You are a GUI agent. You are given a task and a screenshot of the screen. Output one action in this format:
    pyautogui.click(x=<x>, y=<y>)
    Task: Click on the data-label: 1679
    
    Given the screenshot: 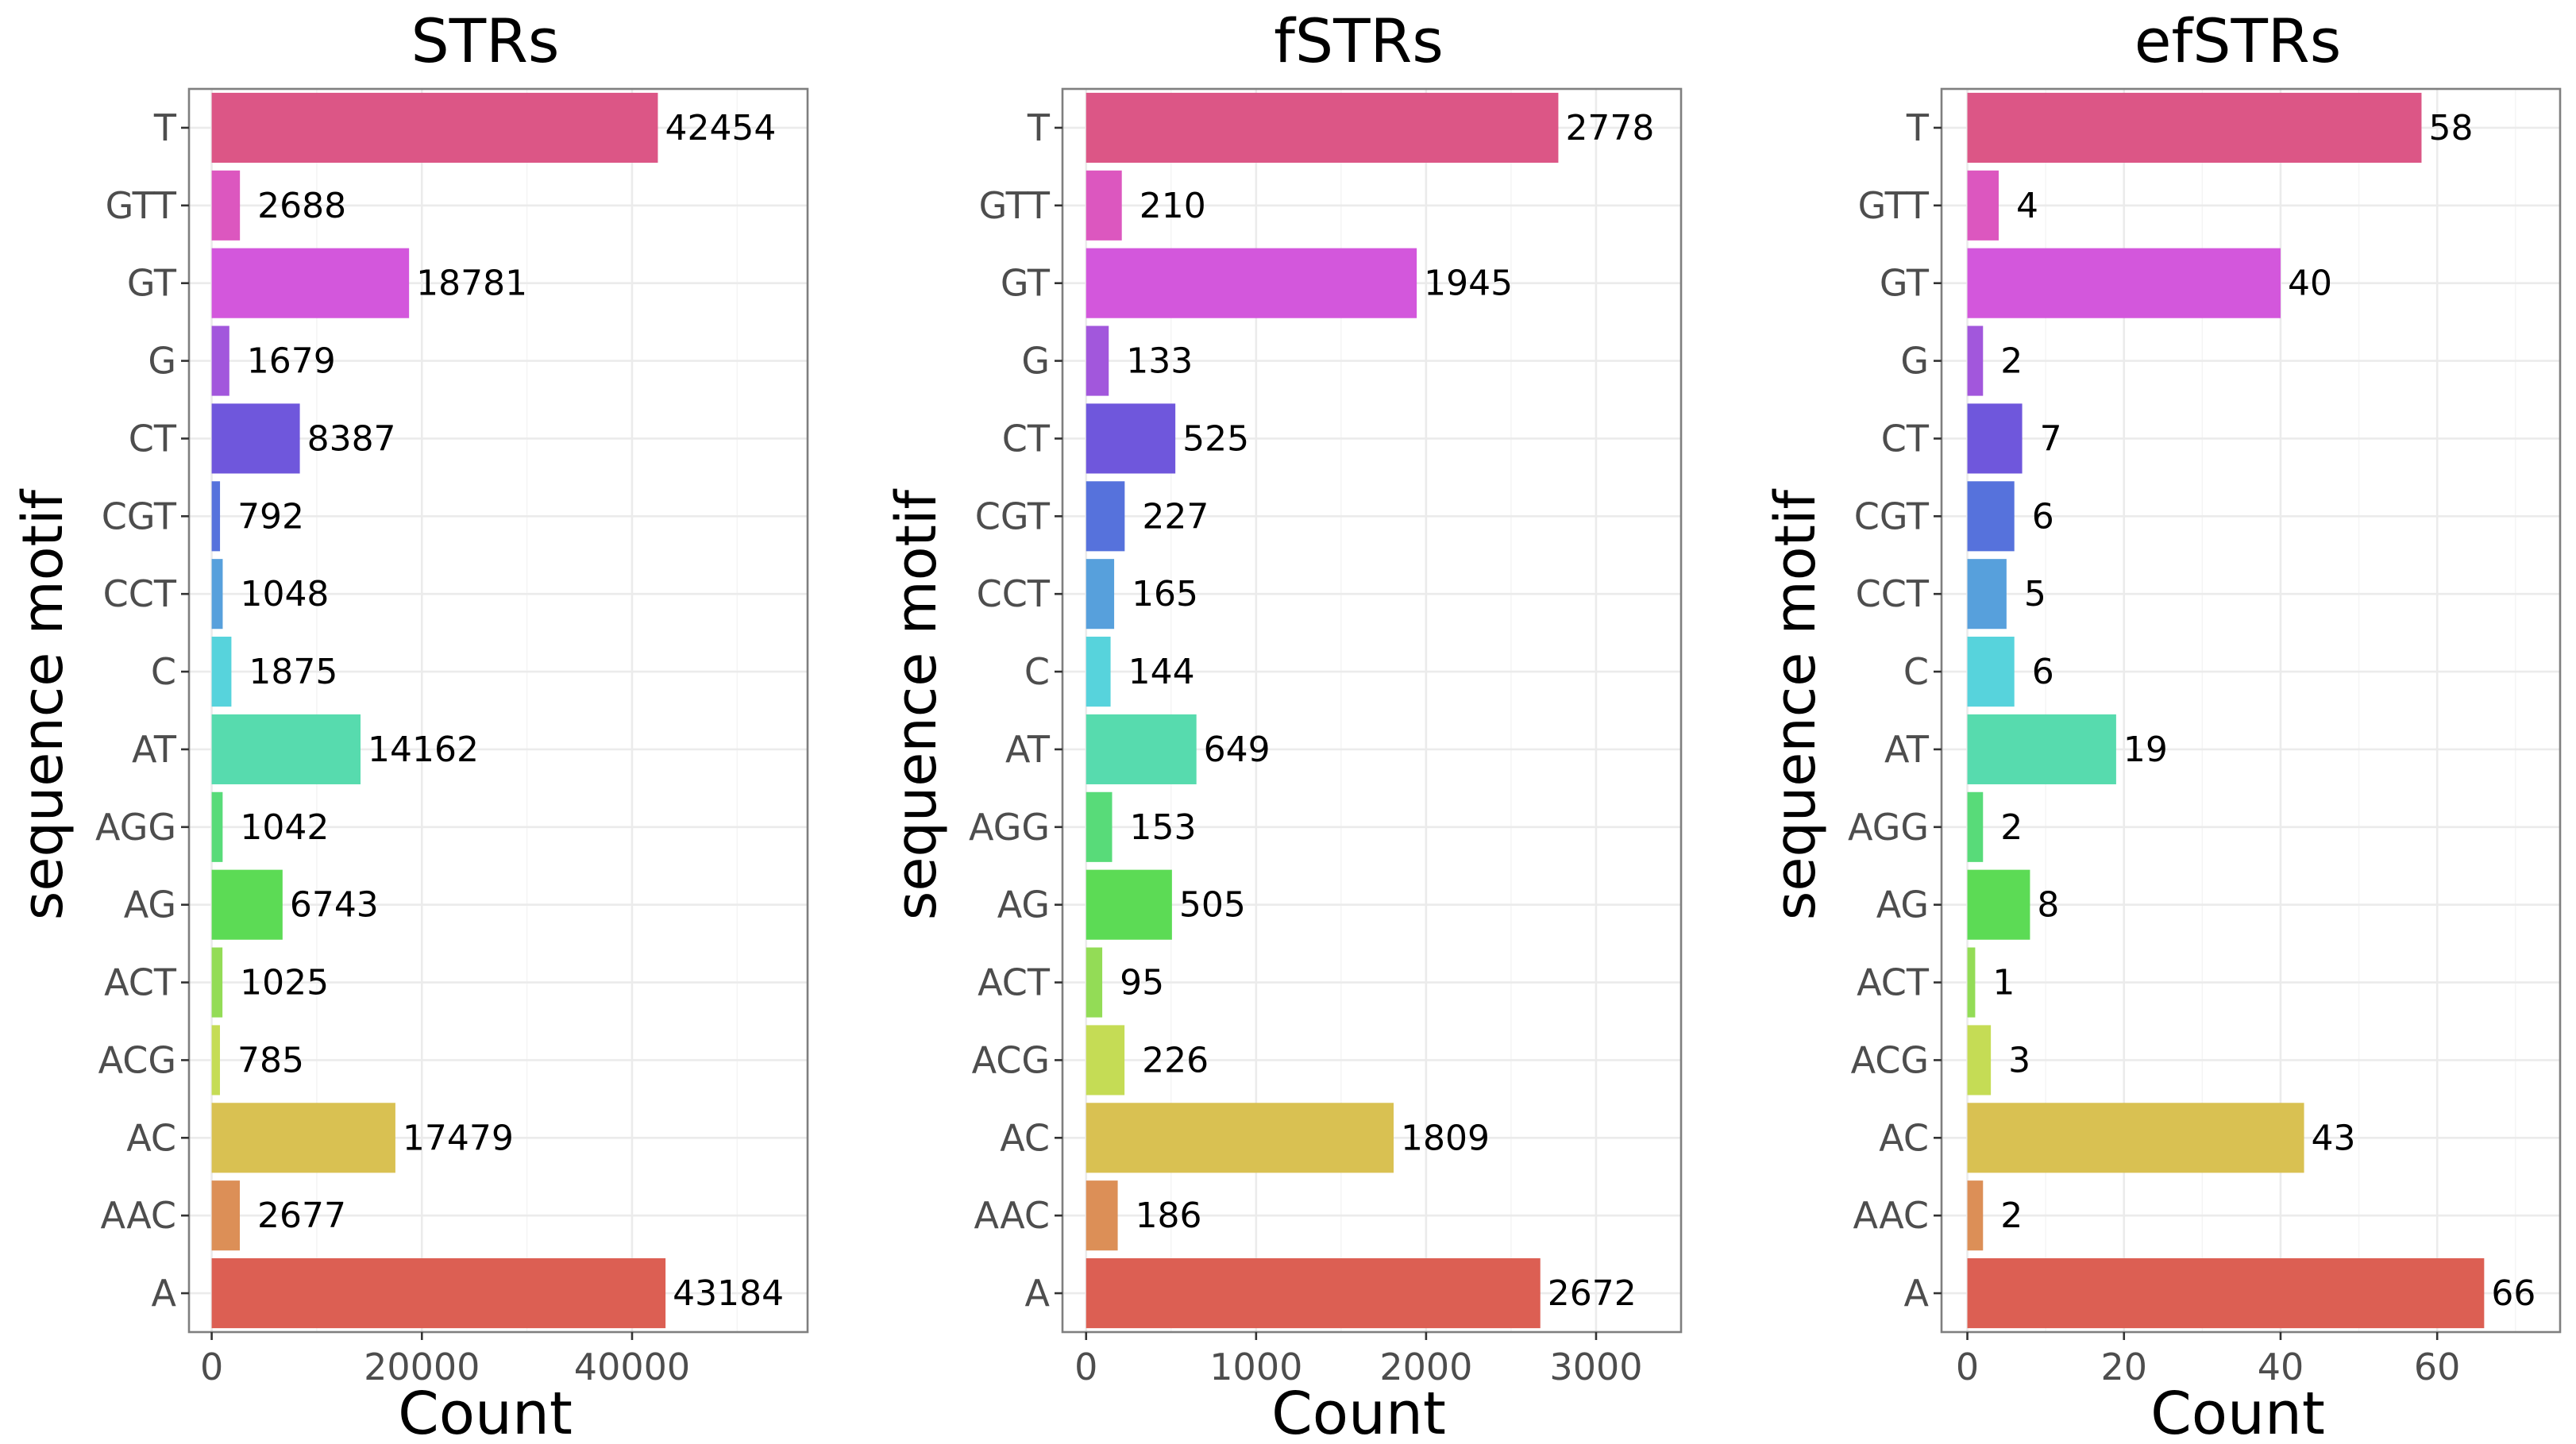 What is the action you would take?
    pyautogui.click(x=291, y=362)
    